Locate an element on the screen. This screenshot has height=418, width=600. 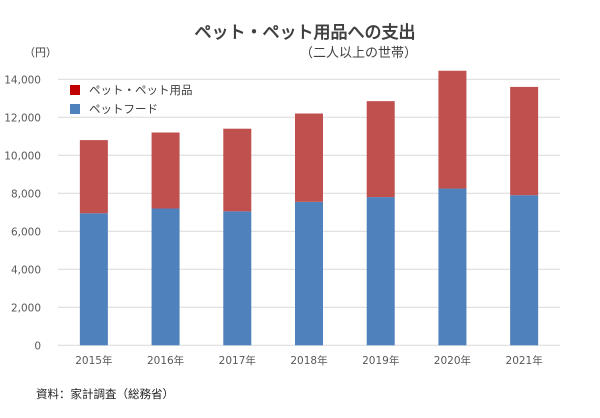
y-tick-label: 8,000 is located at coordinates (26, 194).